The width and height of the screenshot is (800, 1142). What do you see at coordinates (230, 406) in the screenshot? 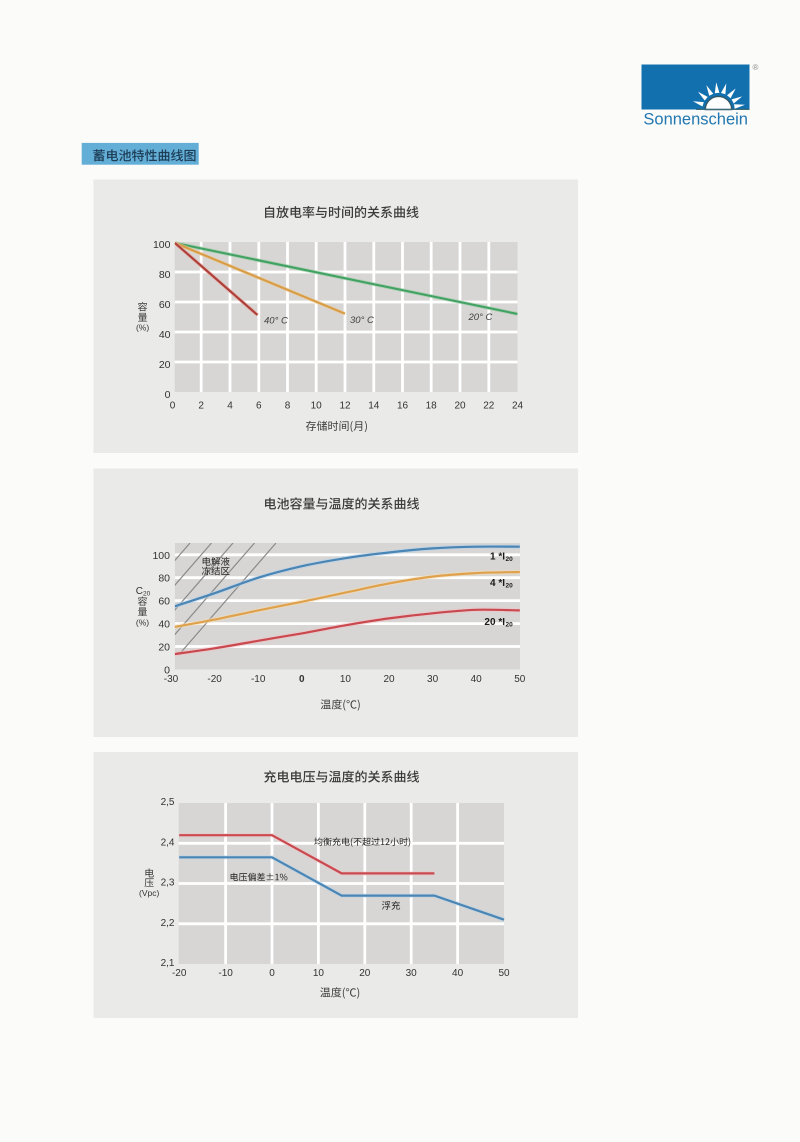
I see `svg-text: 4` at bounding box center [230, 406].